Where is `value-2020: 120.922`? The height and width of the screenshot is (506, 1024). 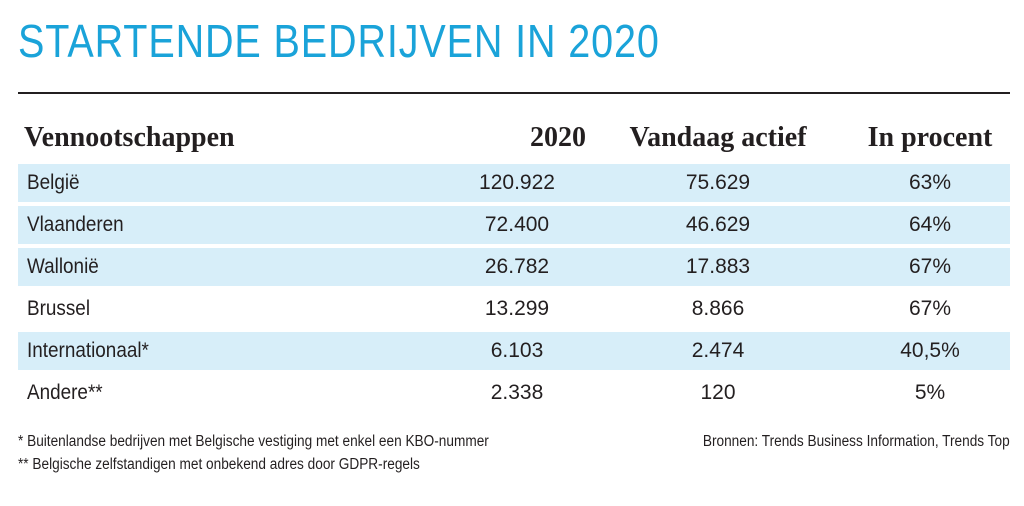 value-2020: 120.922 is located at coordinates (517, 182).